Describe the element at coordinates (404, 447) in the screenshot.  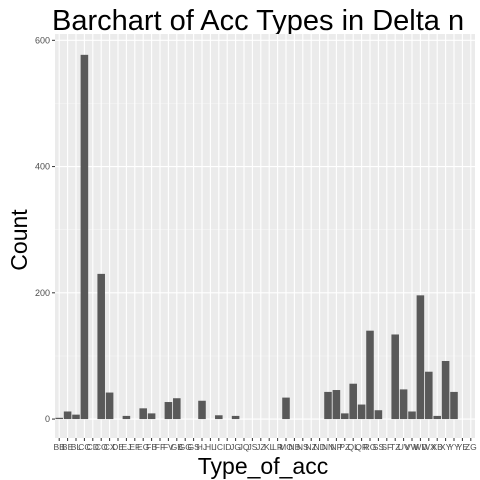
I see `x-tick-label: UV` at that location.